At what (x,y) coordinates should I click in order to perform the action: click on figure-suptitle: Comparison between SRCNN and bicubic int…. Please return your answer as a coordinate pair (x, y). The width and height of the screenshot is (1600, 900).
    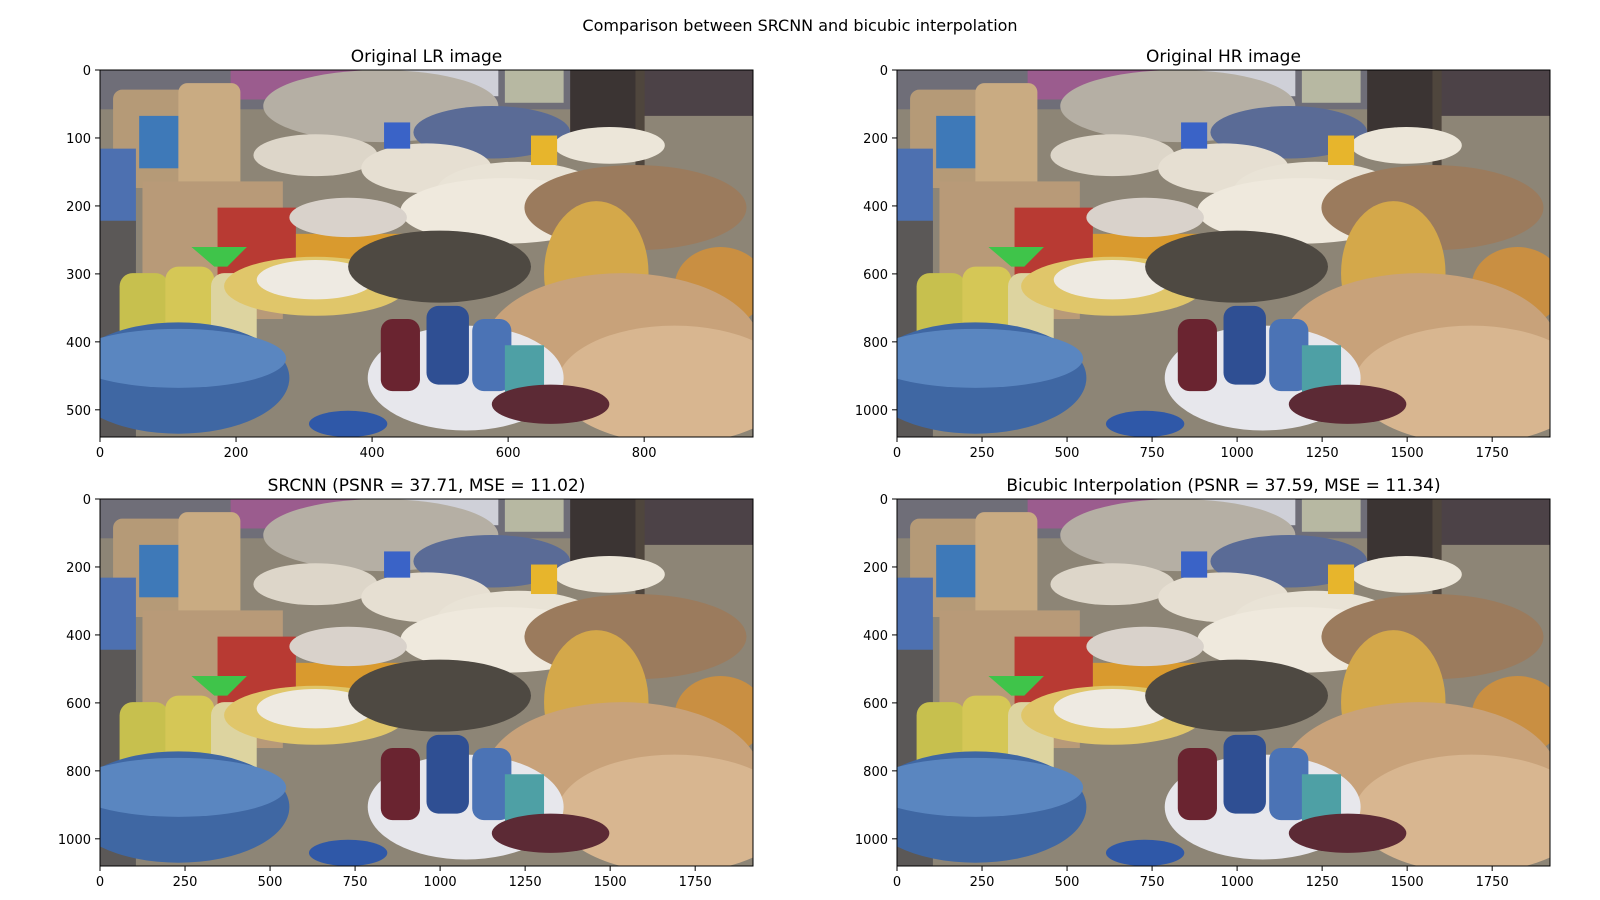
    Looking at the image, I should click on (799, 25).